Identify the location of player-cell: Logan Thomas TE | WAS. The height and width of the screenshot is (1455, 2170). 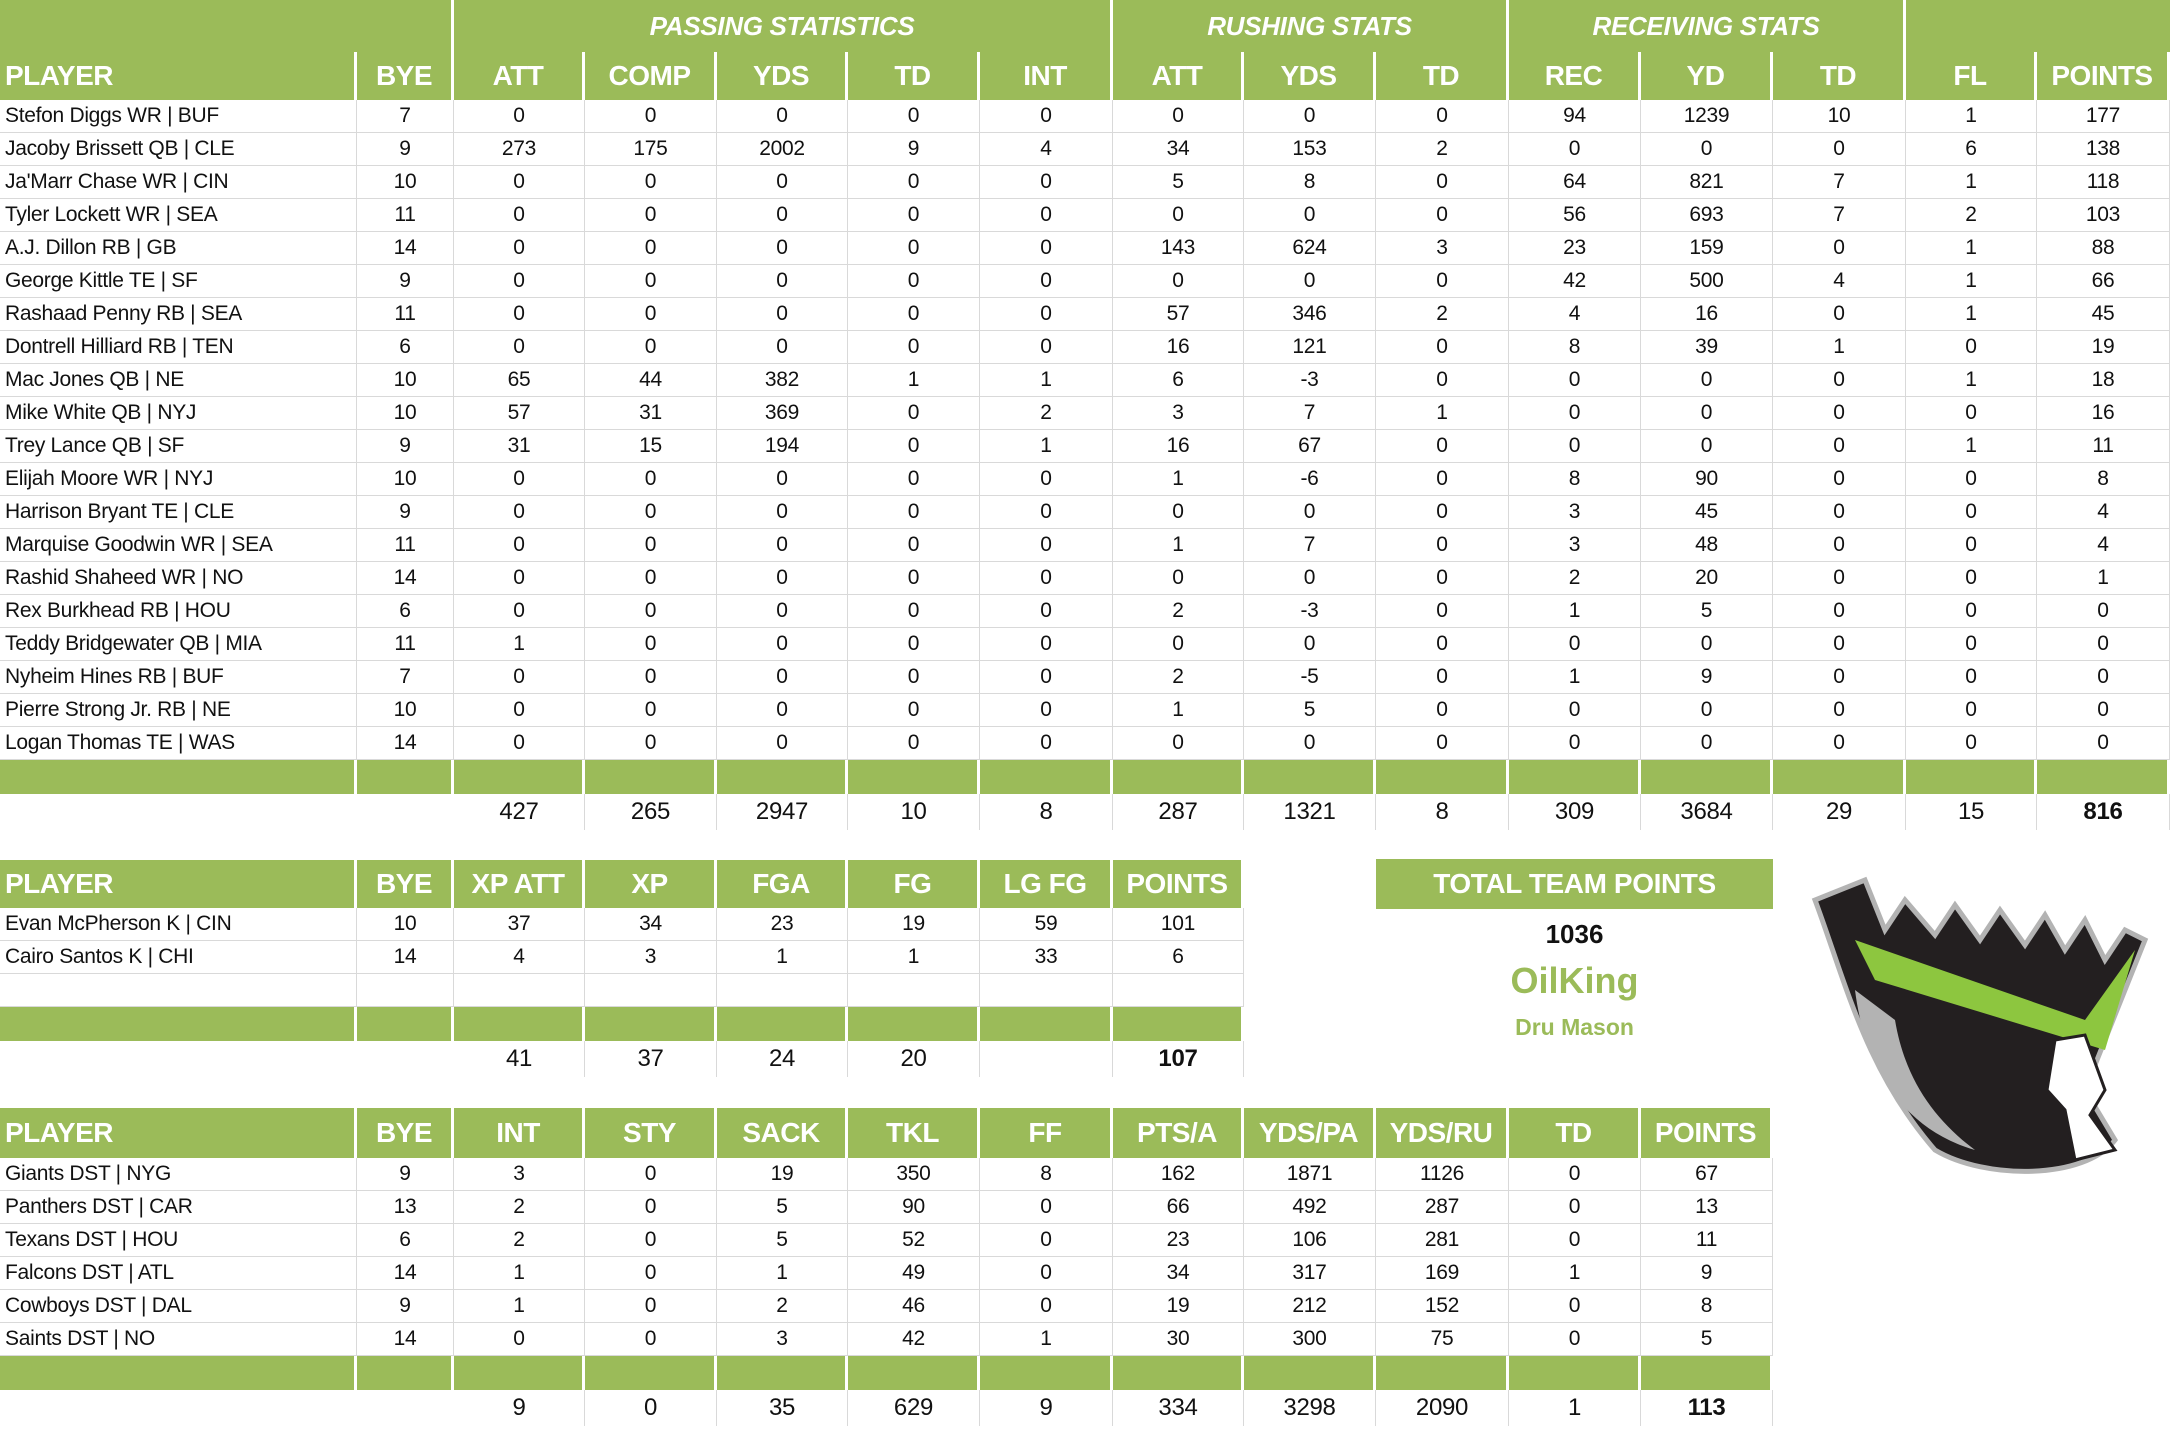
(178, 743).